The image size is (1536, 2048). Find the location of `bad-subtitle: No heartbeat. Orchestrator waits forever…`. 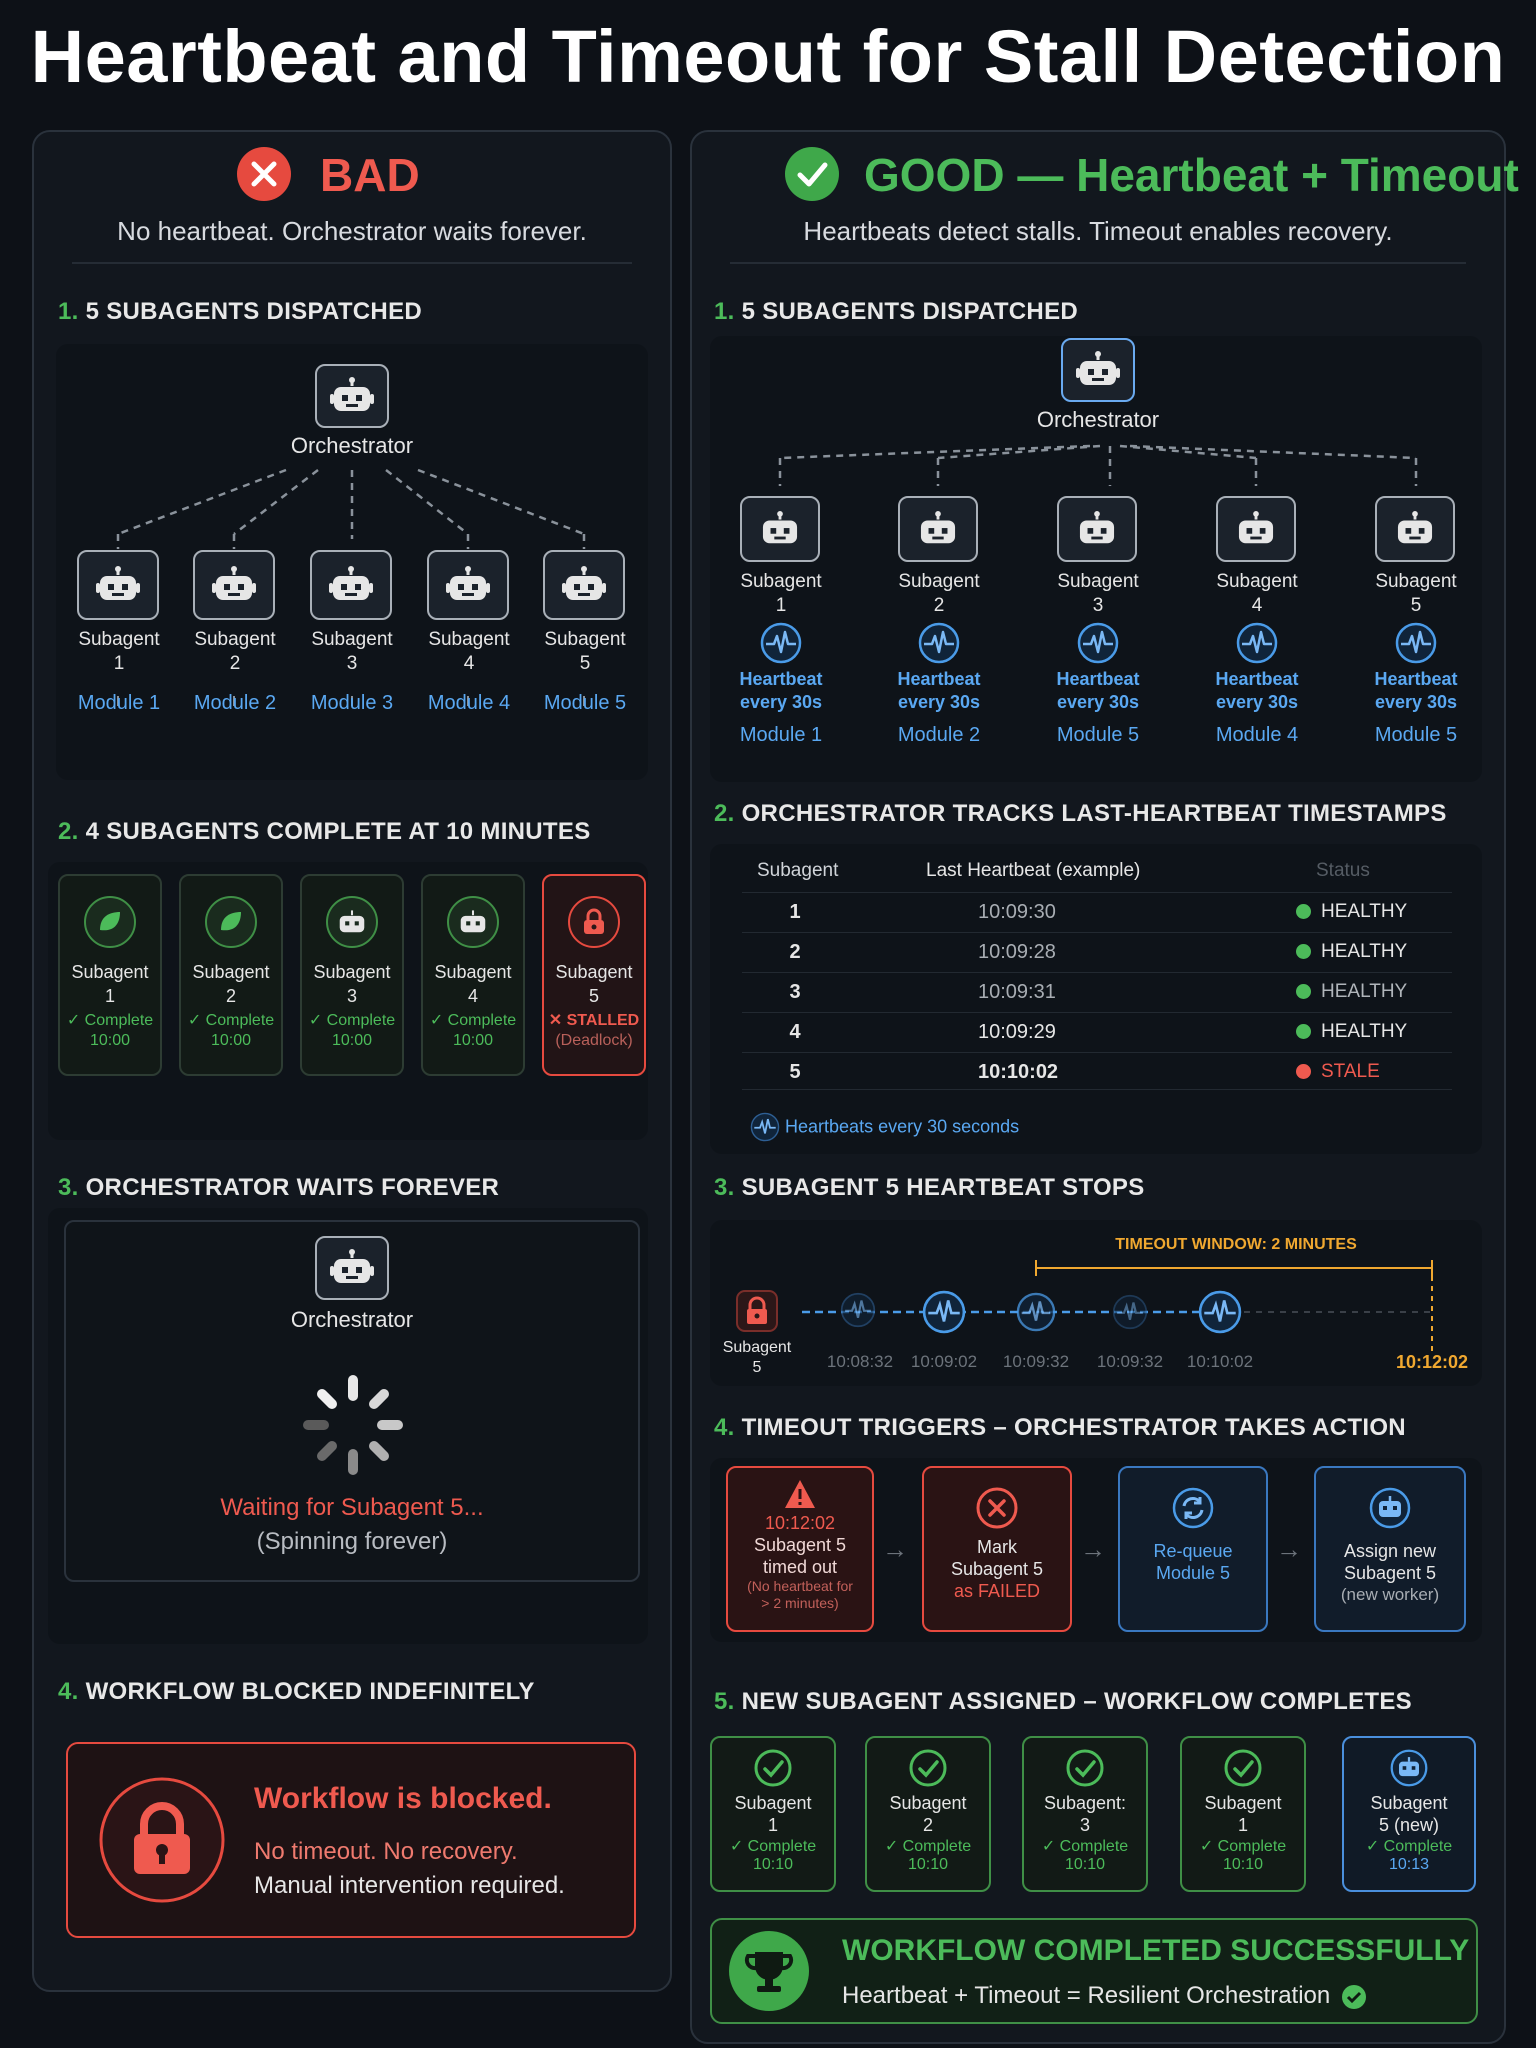

bad-subtitle: No heartbeat. Orchestrator waits forever… is located at coordinates (352, 231).